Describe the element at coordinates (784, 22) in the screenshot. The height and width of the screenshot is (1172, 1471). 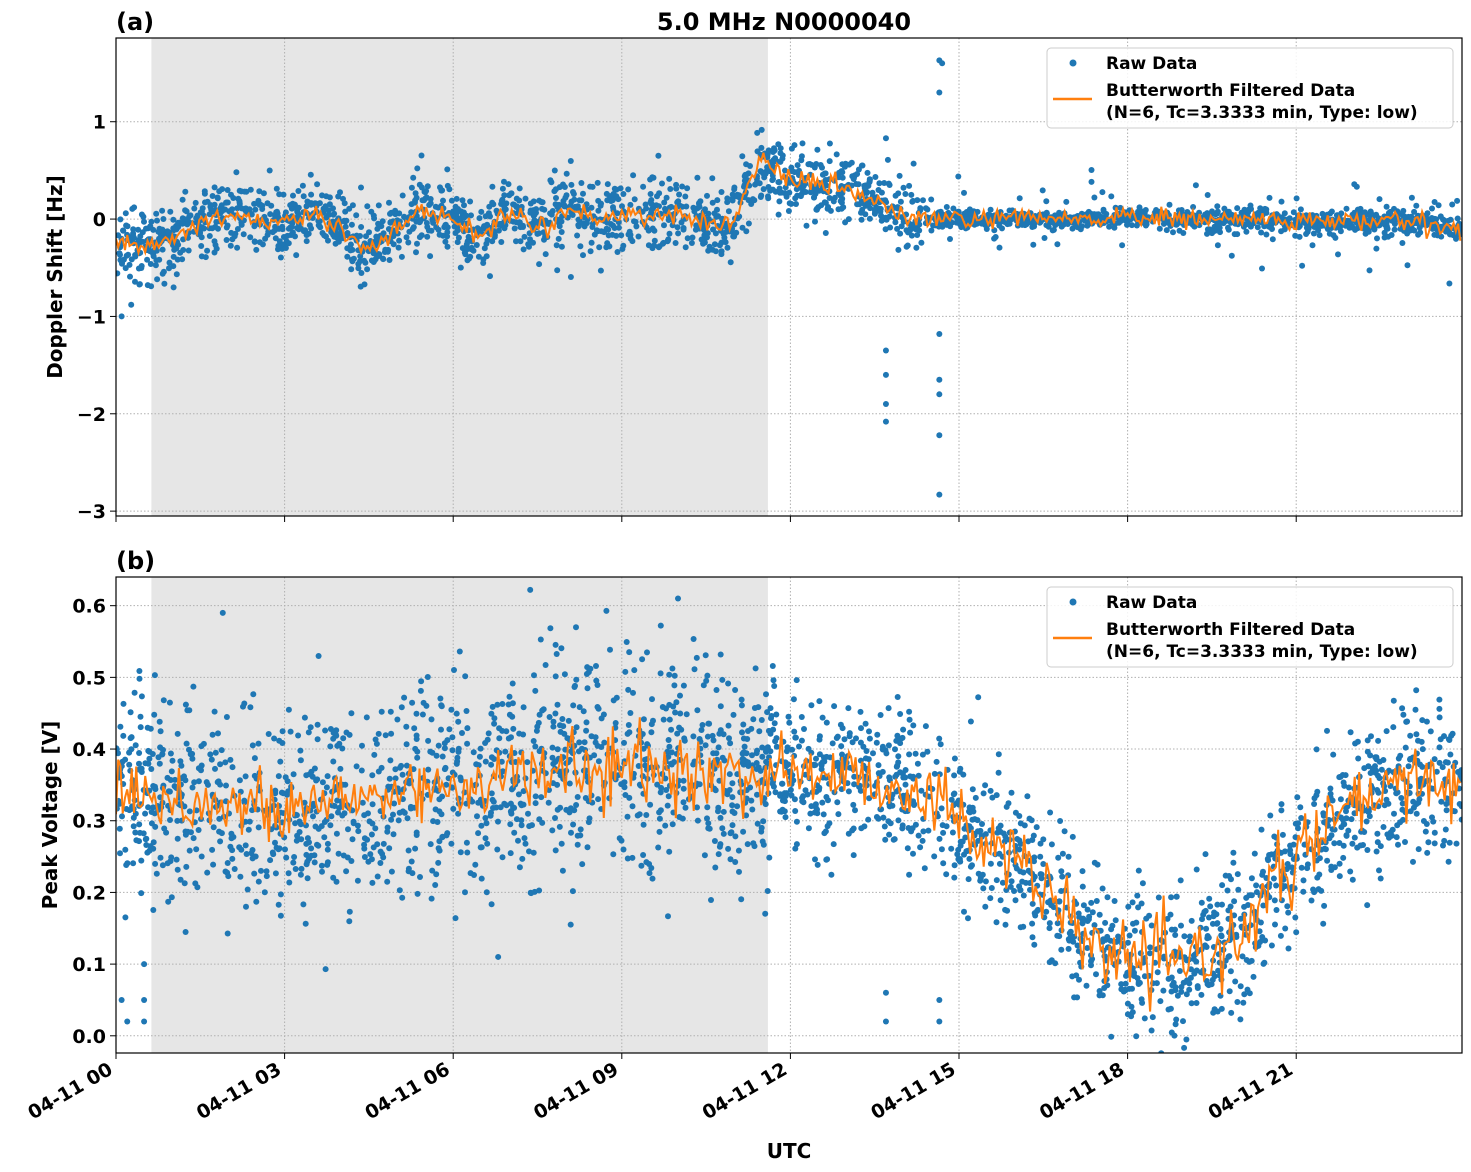
I see `chart-title: 5.0 MHz N0000040` at that location.